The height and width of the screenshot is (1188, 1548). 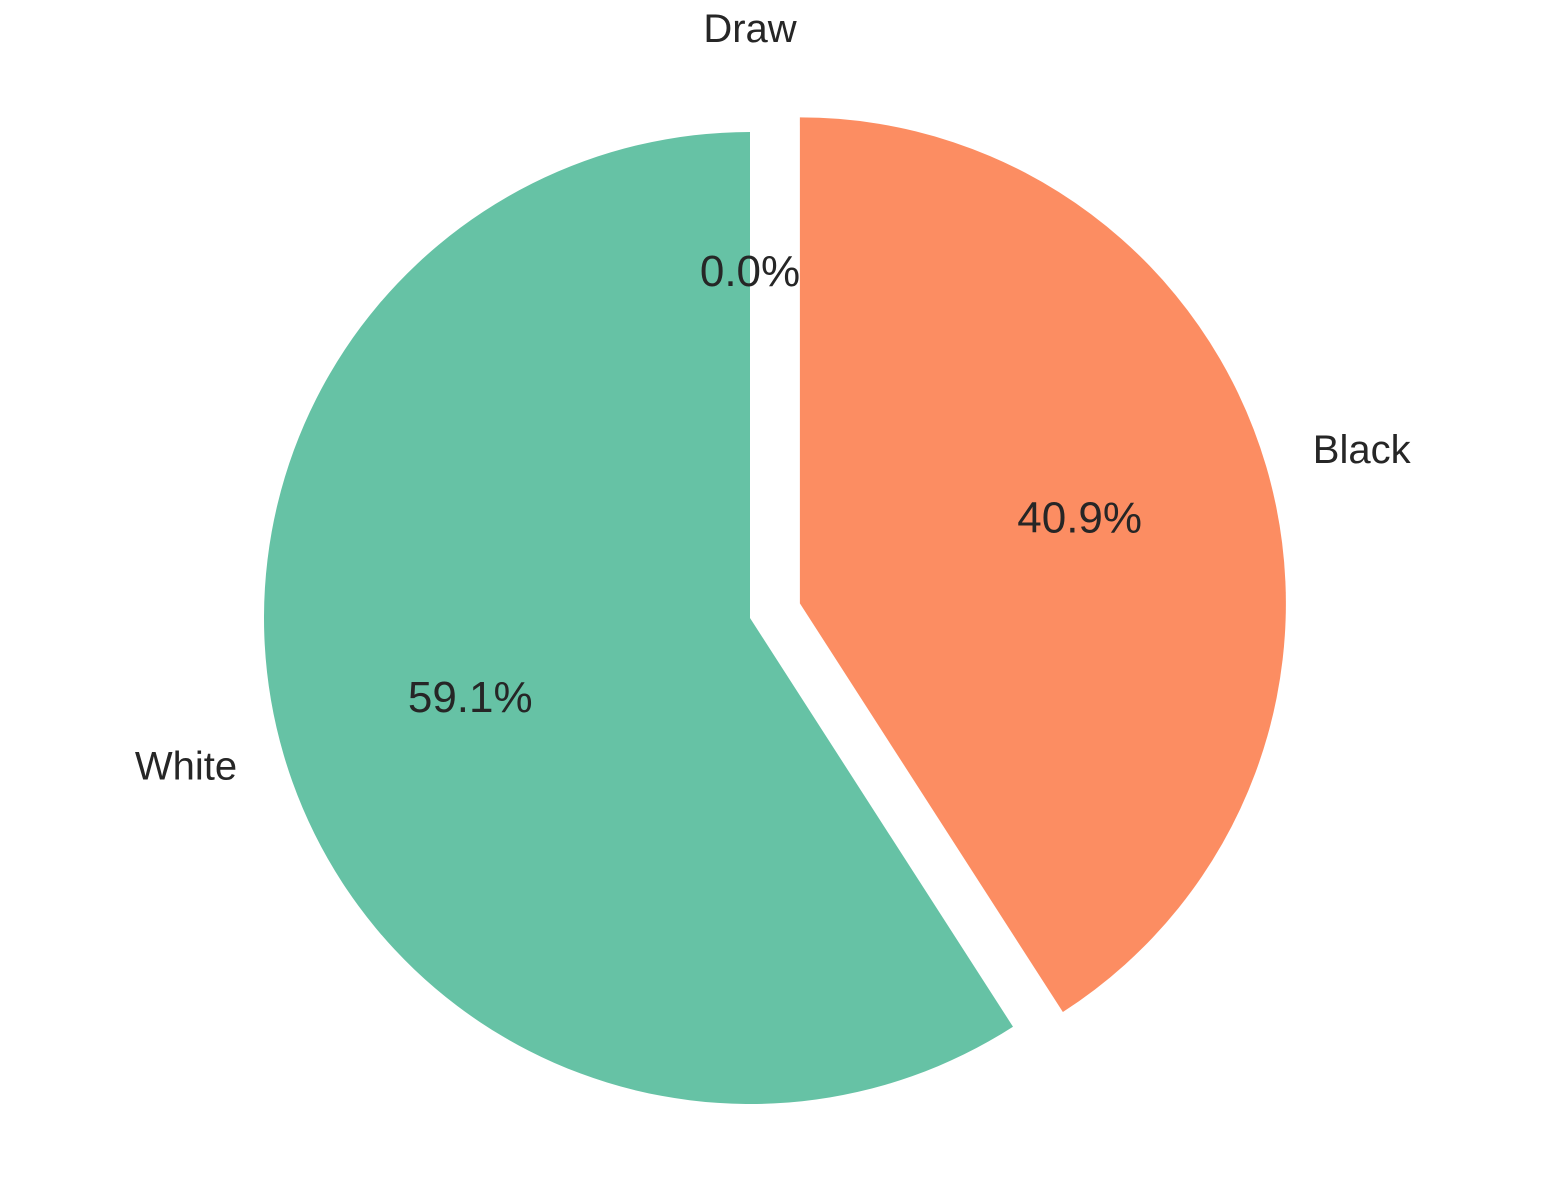 I want to click on slice-percent-black: 40.9%, so click(x=1079, y=518).